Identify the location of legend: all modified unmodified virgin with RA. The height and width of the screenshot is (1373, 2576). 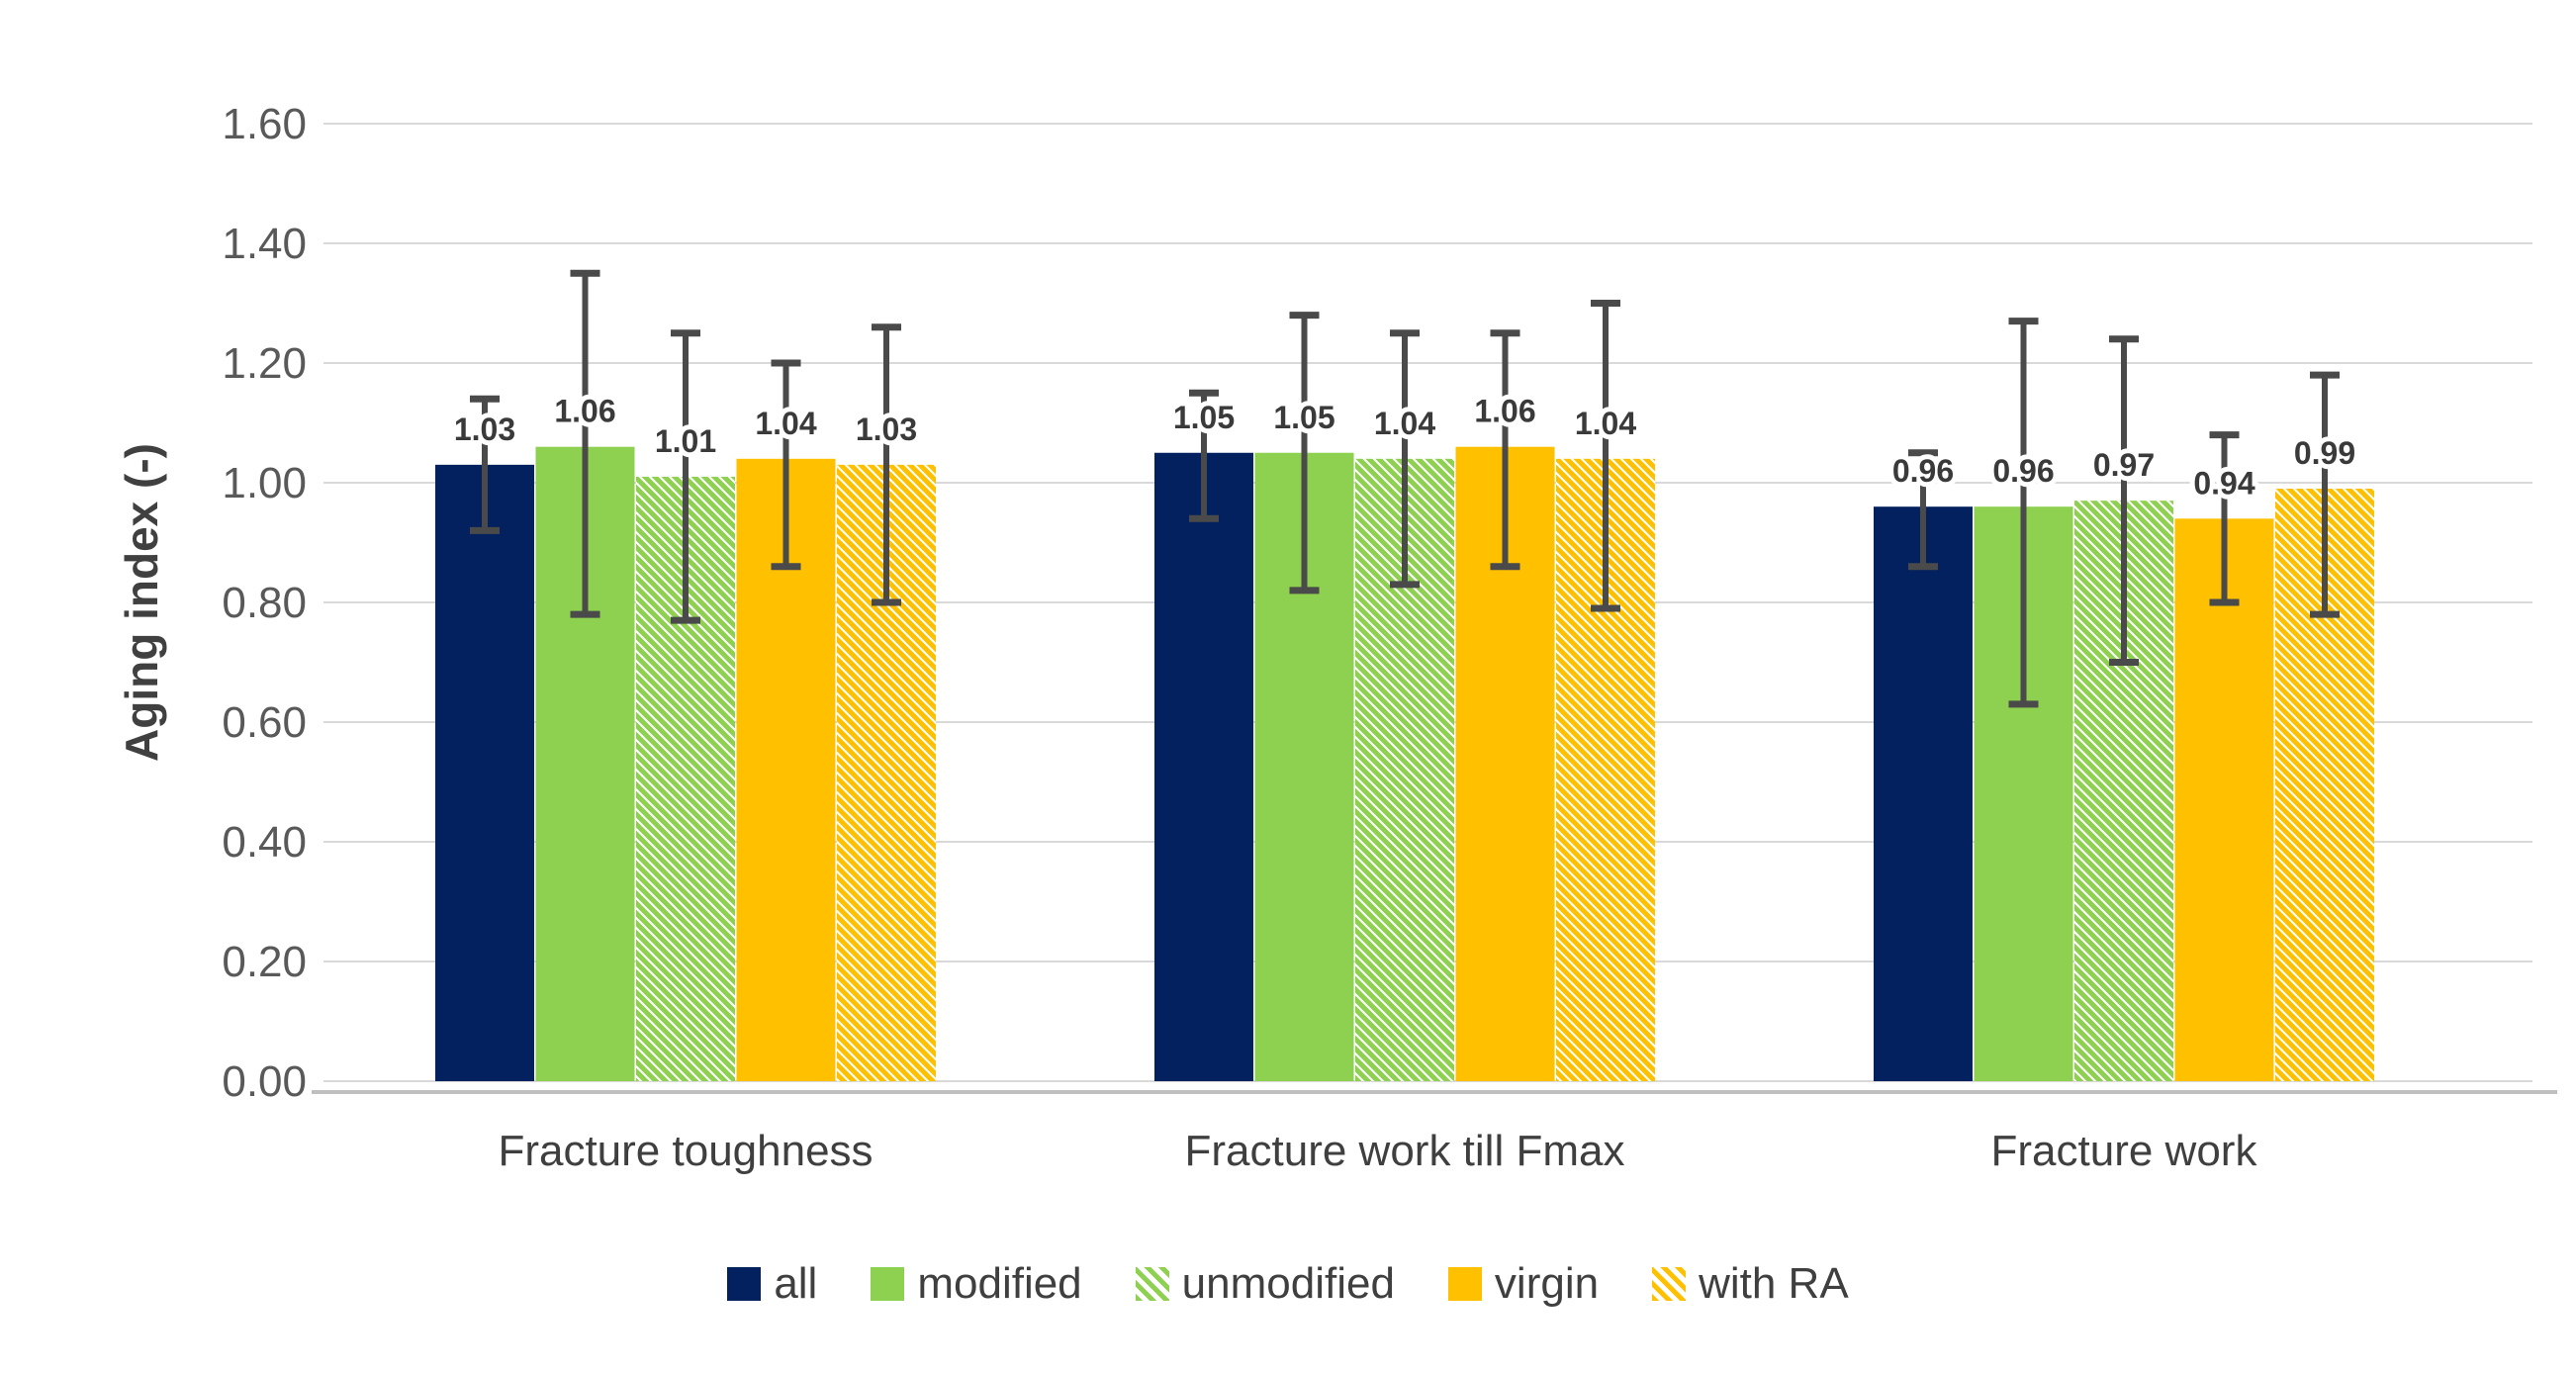
(1288, 1284).